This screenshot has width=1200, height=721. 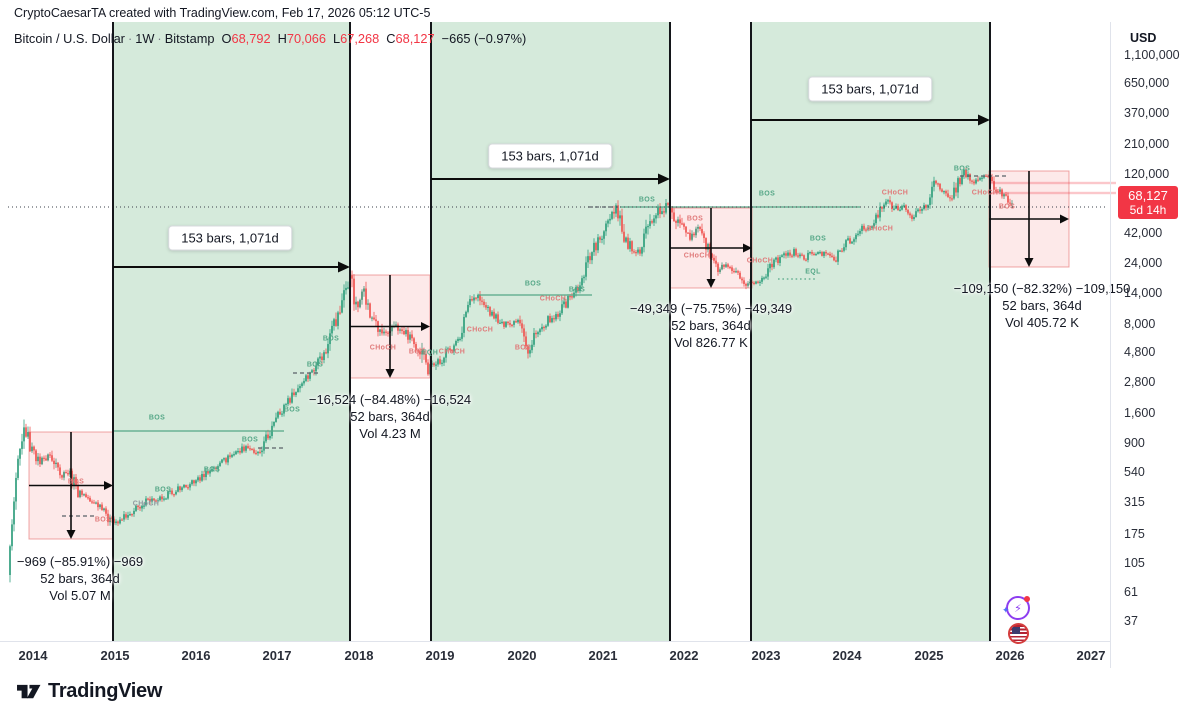 I want to click on sparkle-icon: ✦, so click(x=1006, y=610).